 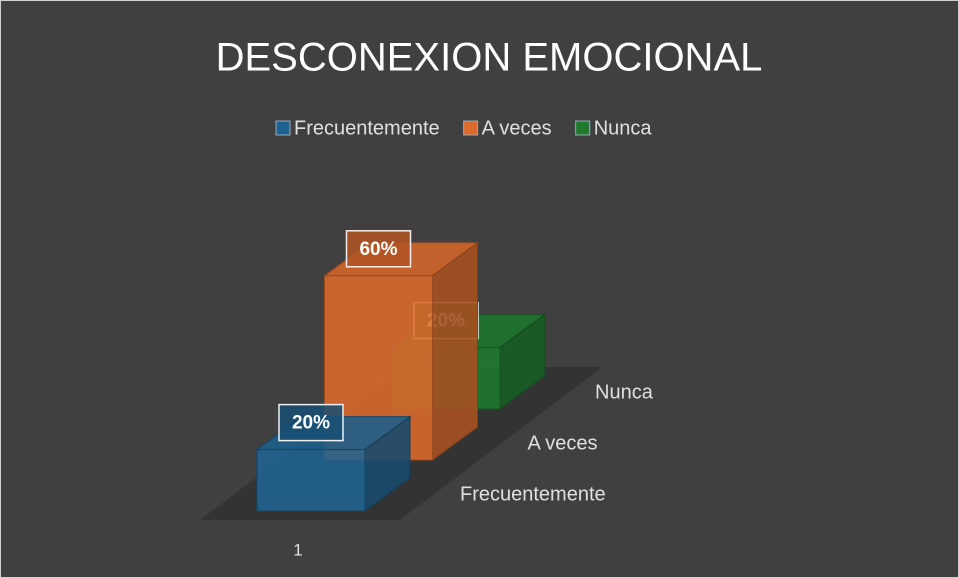 What do you see at coordinates (367, 128) in the screenshot?
I see `legend-label: Frecuentemente` at bounding box center [367, 128].